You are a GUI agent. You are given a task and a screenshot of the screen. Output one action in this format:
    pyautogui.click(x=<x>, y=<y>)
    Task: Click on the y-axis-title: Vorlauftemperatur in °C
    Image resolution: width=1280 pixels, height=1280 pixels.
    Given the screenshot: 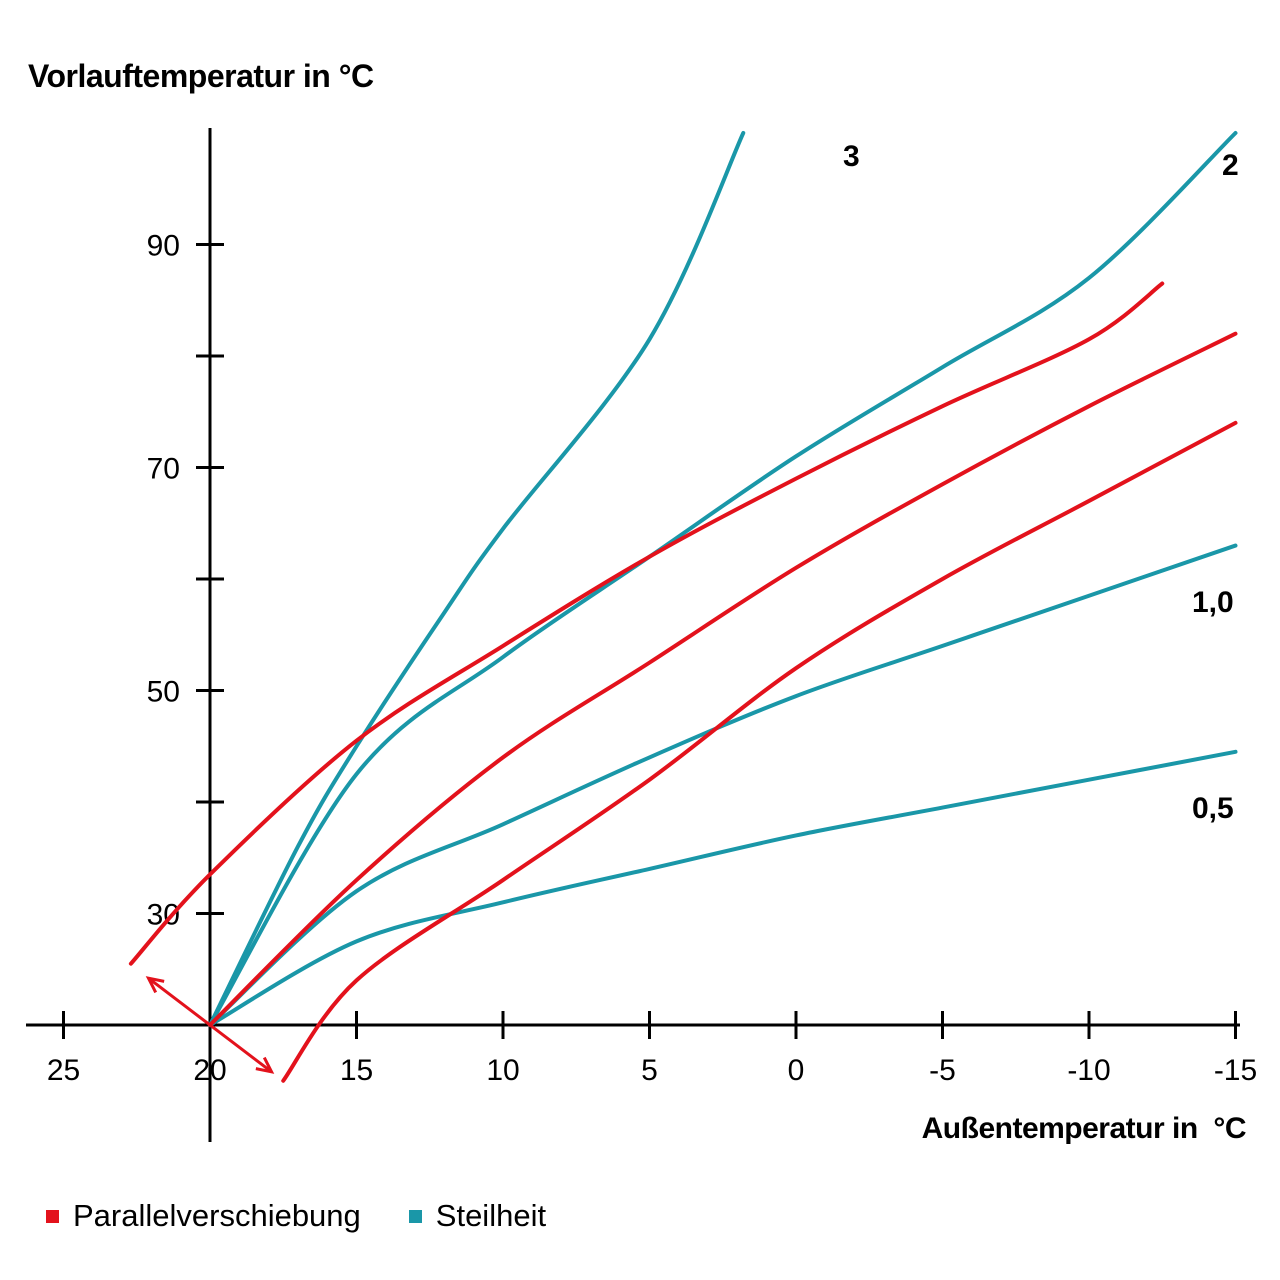 What is the action you would take?
    pyautogui.click(x=201, y=76)
    